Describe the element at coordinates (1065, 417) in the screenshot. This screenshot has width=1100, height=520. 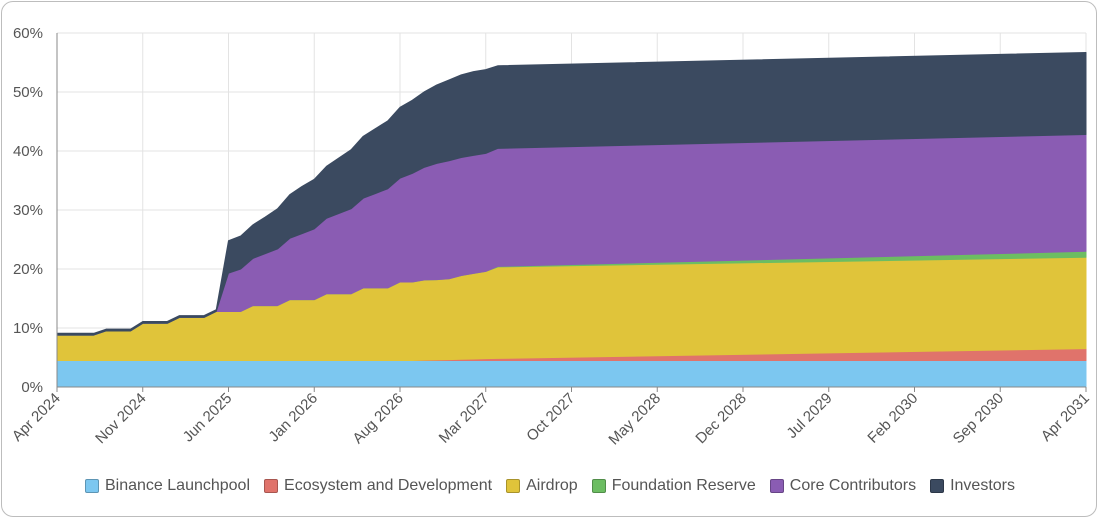
I see `x-tick-label: Apr 2031` at that location.